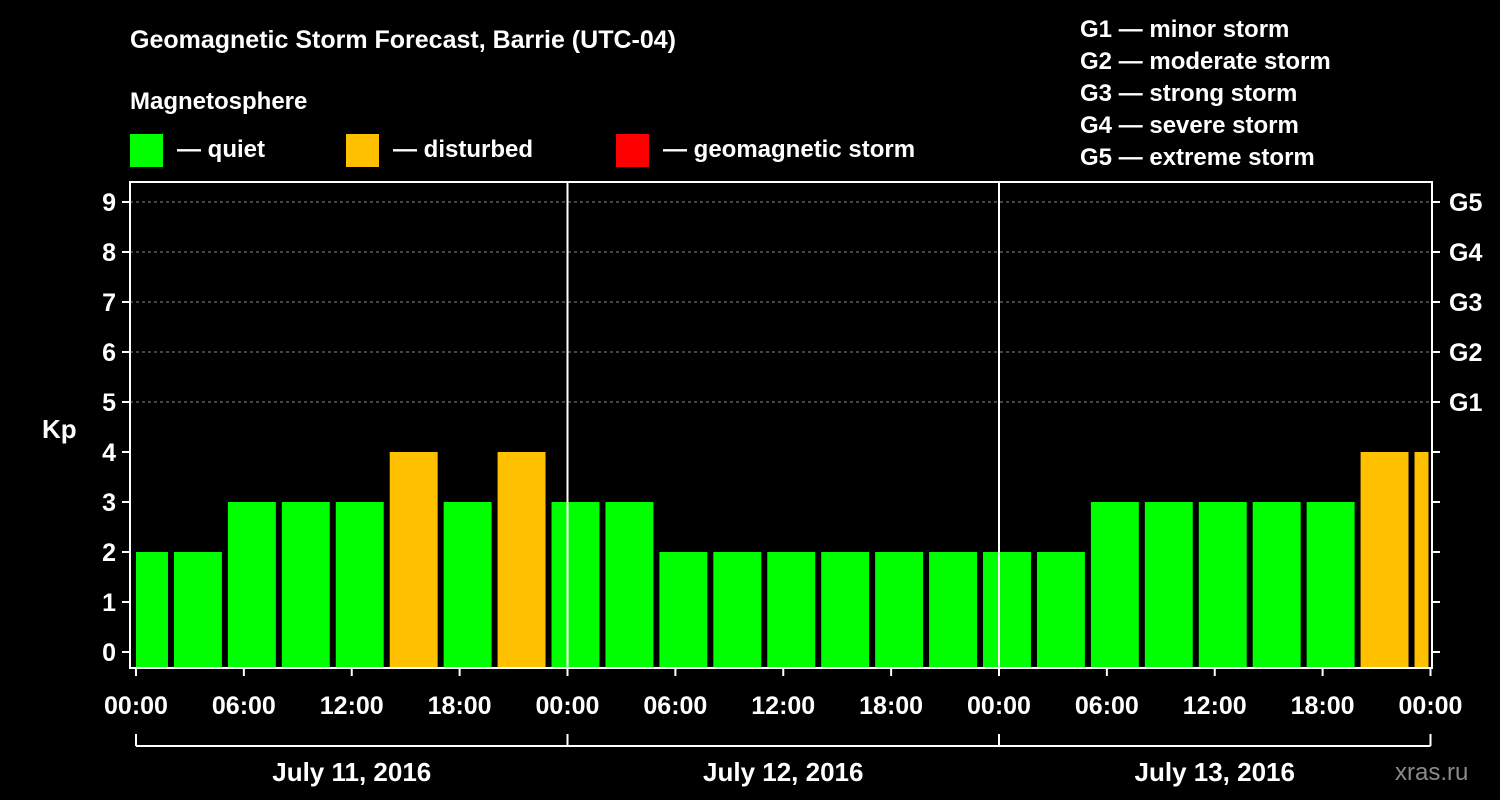  I want to click on storm-scale-item: G3 — strong storm, so click(1188, 93).